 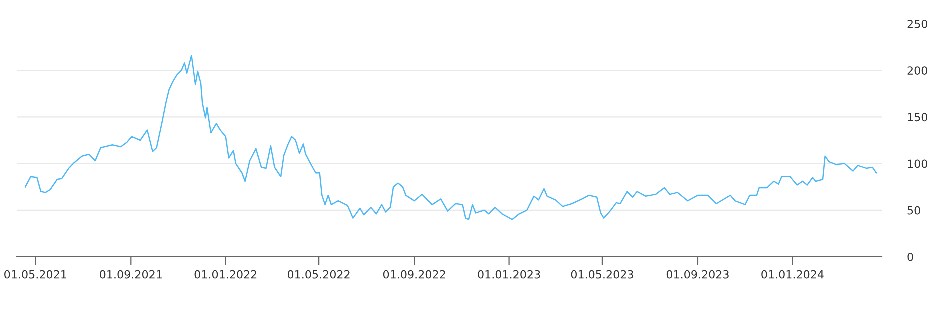 I want to click on x-tick-label: 01.09.2023, so click(x=697, y=274).